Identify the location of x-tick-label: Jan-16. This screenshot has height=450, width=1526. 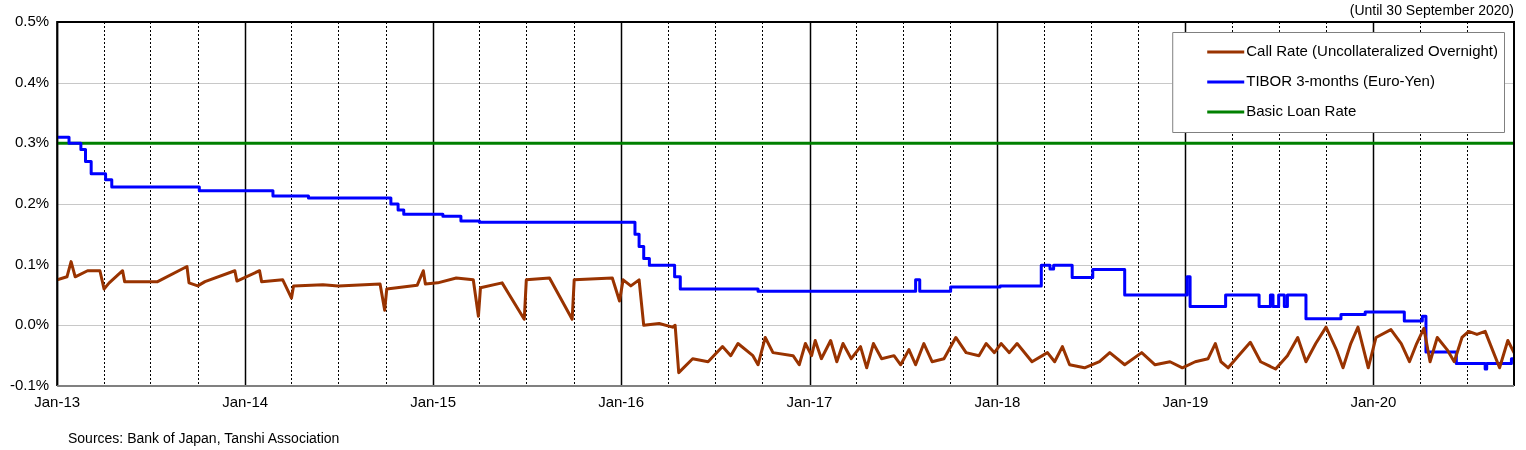
(621, 402).